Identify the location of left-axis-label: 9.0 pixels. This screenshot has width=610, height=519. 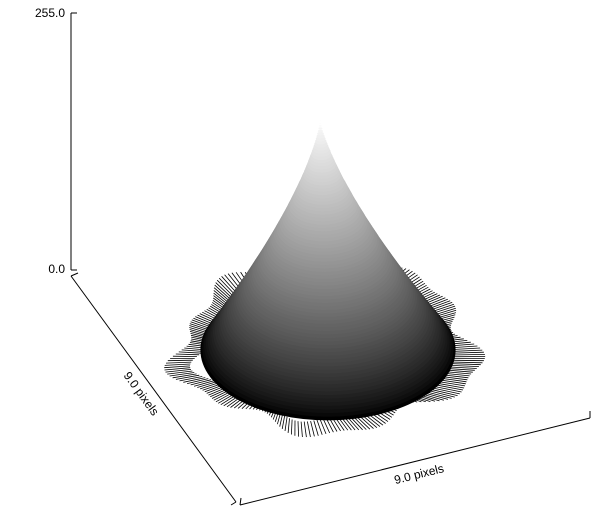
(141, 393).